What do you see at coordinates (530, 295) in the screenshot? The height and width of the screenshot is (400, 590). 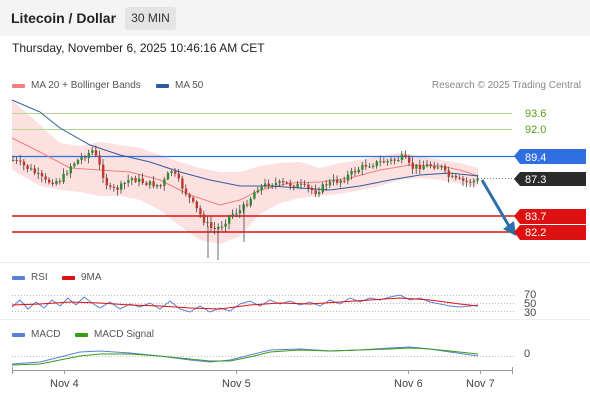 I see `rsi-label-70: 70` at bounding box center [530, 295].